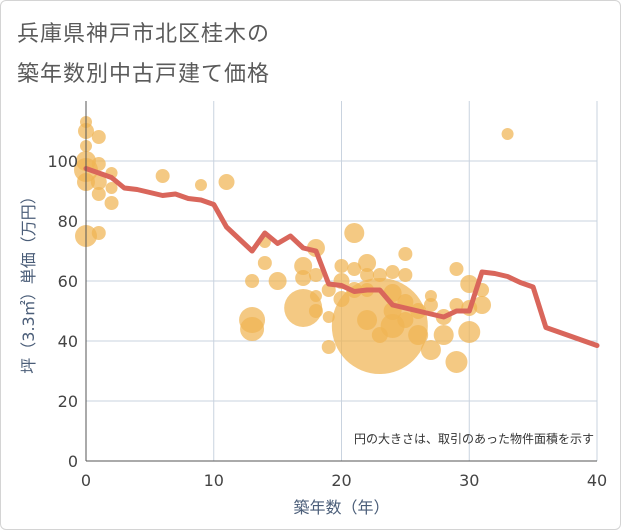 This screenshot has width=621, height=530. What do you see at coordinates (341, 507) in the screenshot?
I see `x-axis-label: 築年数（年）` at bounding box center [341, 507].